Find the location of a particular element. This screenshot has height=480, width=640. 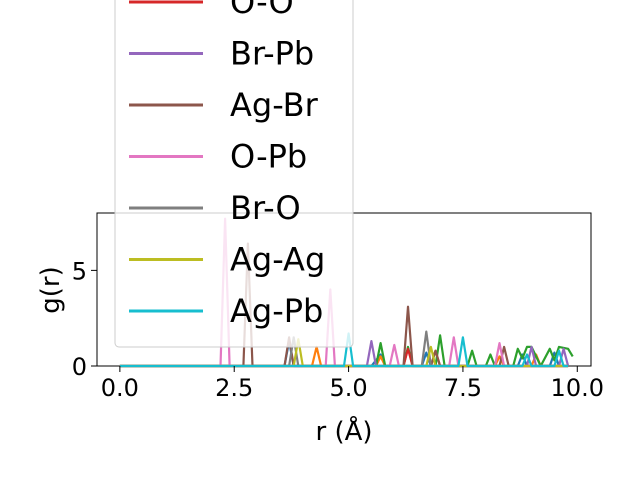

y-axis-label: g(r) is located at coordinates (51, 289).